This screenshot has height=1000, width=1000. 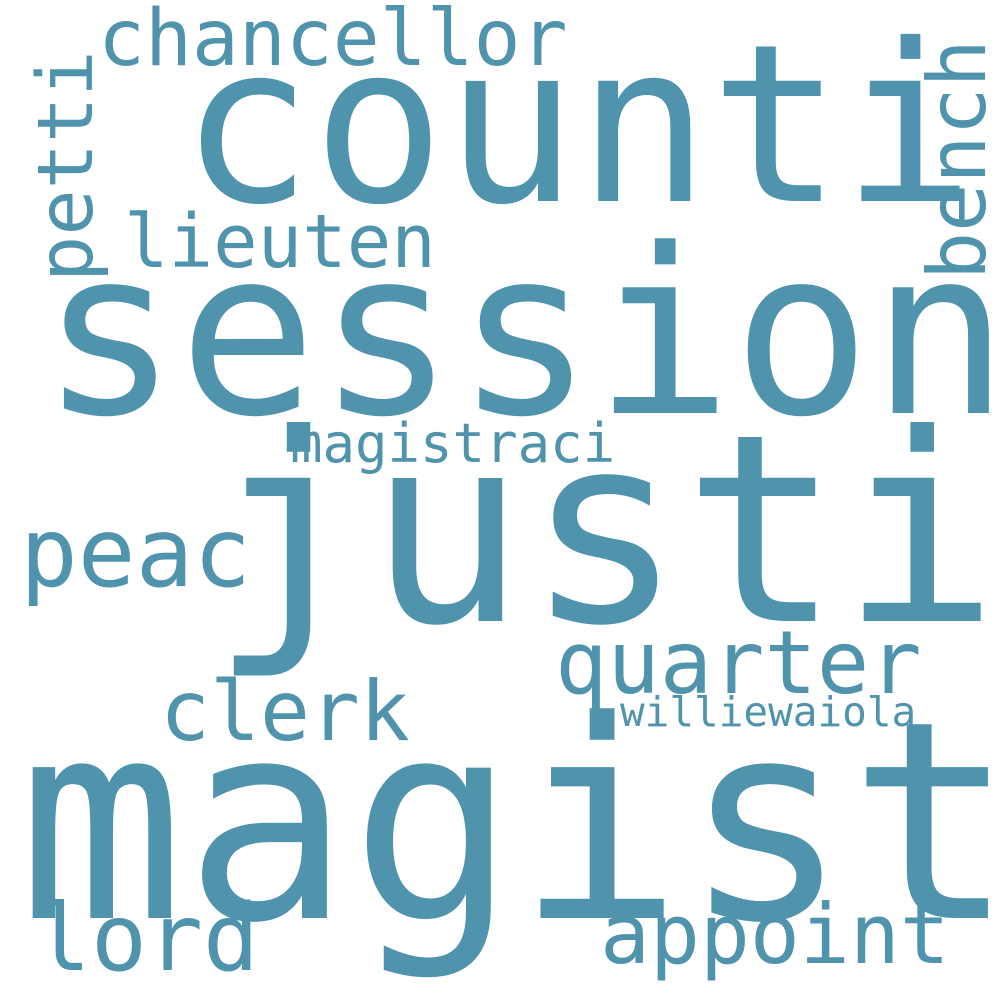 I want to click on word-quarter: quarter, so click(x=738, y=663).